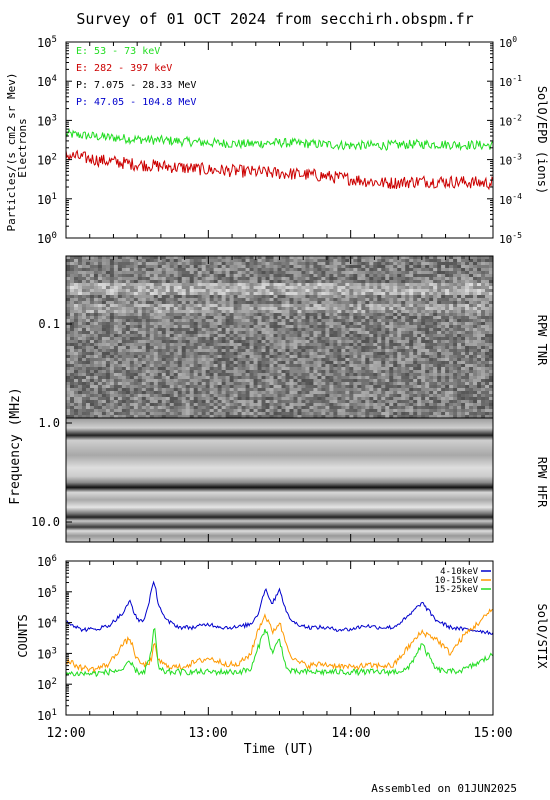 The height and width of the screenshot is (800, 550). Describe the element at coordinates (47, 160) in the screenshot. I see `tick-label: 102` at that location.